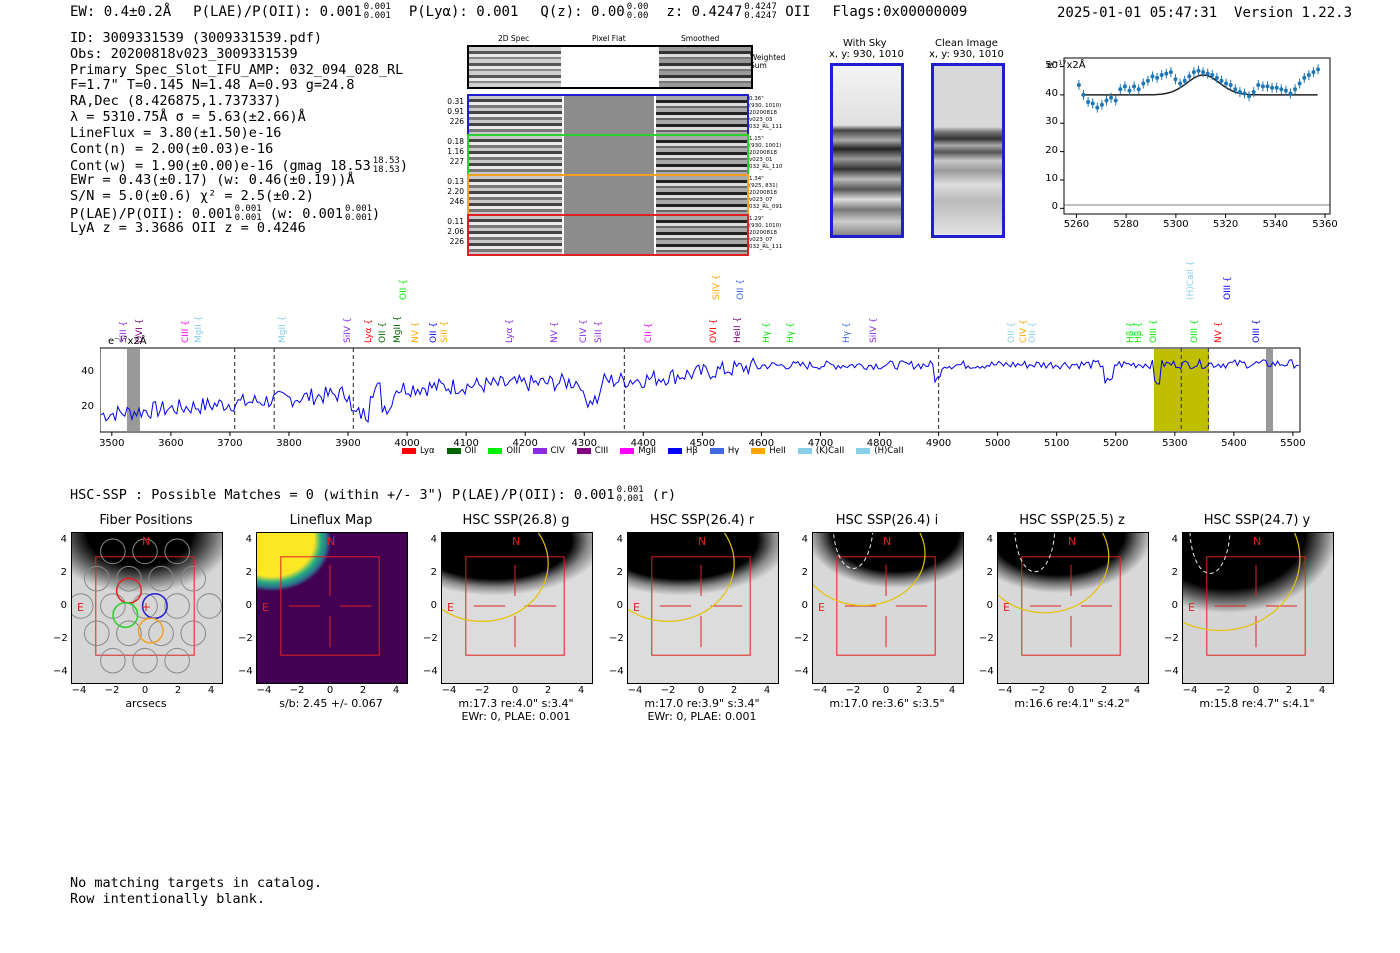 The image size is (1400, 953). I want to click on panel-overlay: +, so click(147, 606).